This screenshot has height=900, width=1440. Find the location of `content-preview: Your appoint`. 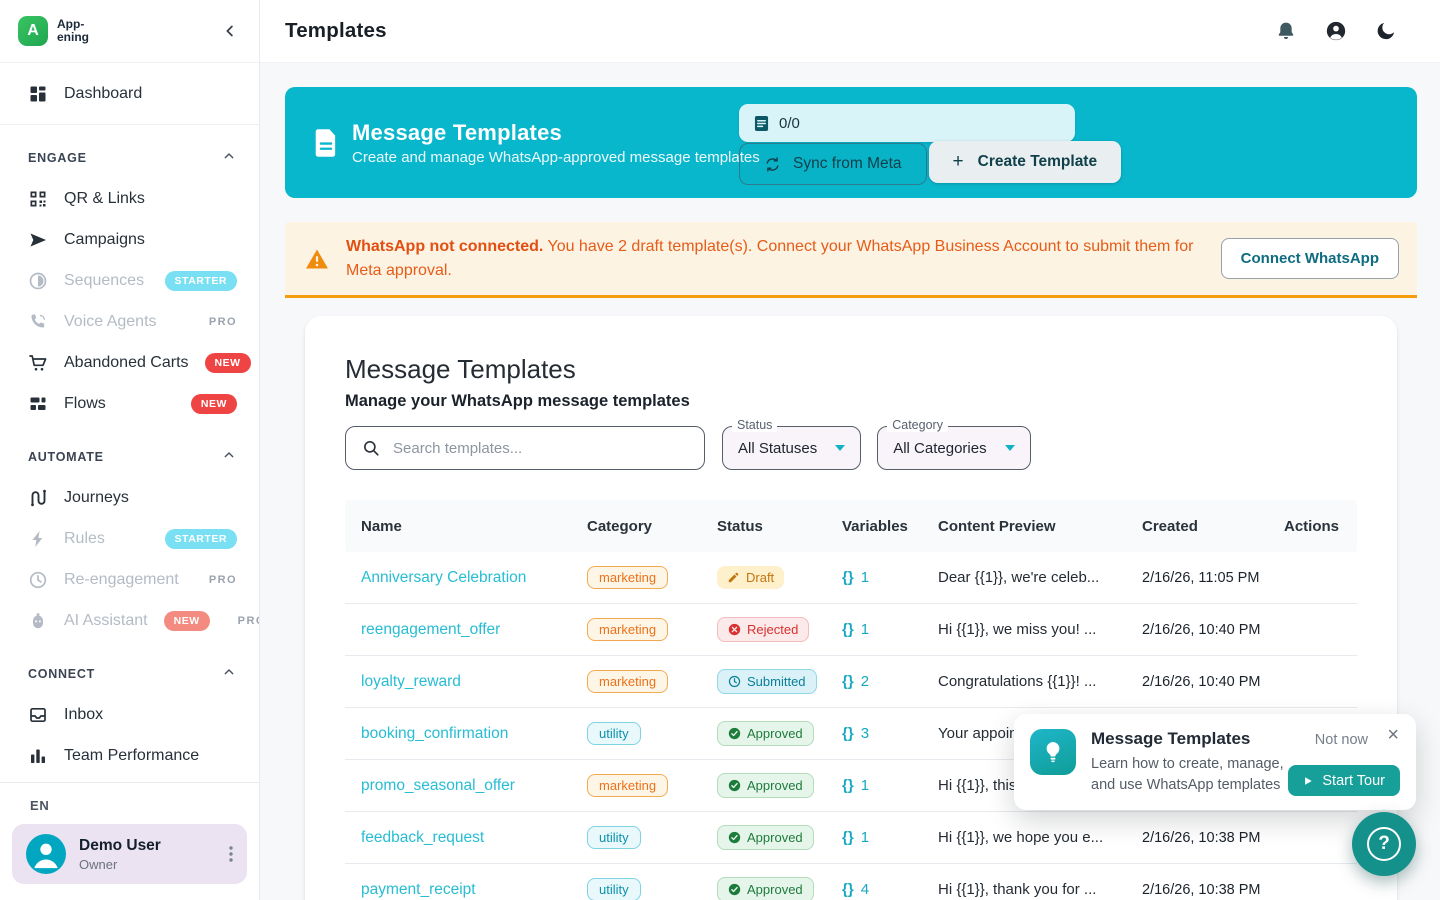

content-preview: Your appoint is located at coordinates (980, 733).